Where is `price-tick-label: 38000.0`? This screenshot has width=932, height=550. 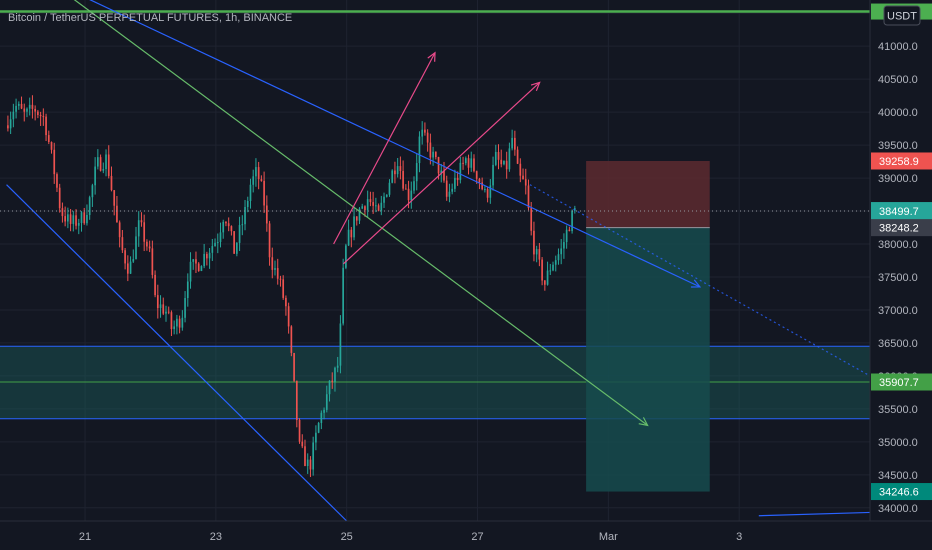 price-tick-label: 38000.0 is located at coordinates (898, 245).